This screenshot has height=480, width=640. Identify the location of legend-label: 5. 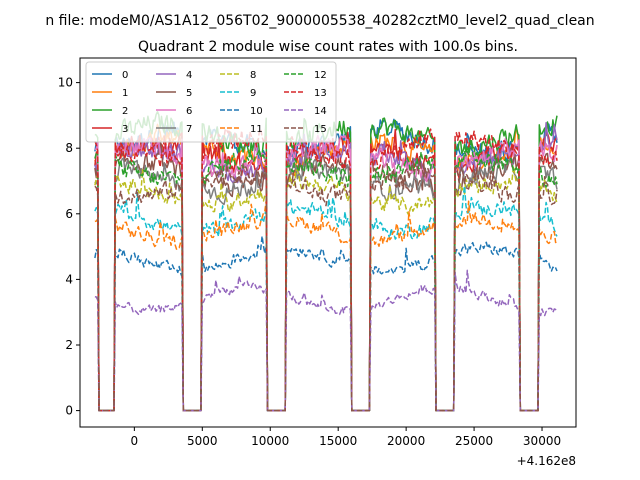
(189, 93).